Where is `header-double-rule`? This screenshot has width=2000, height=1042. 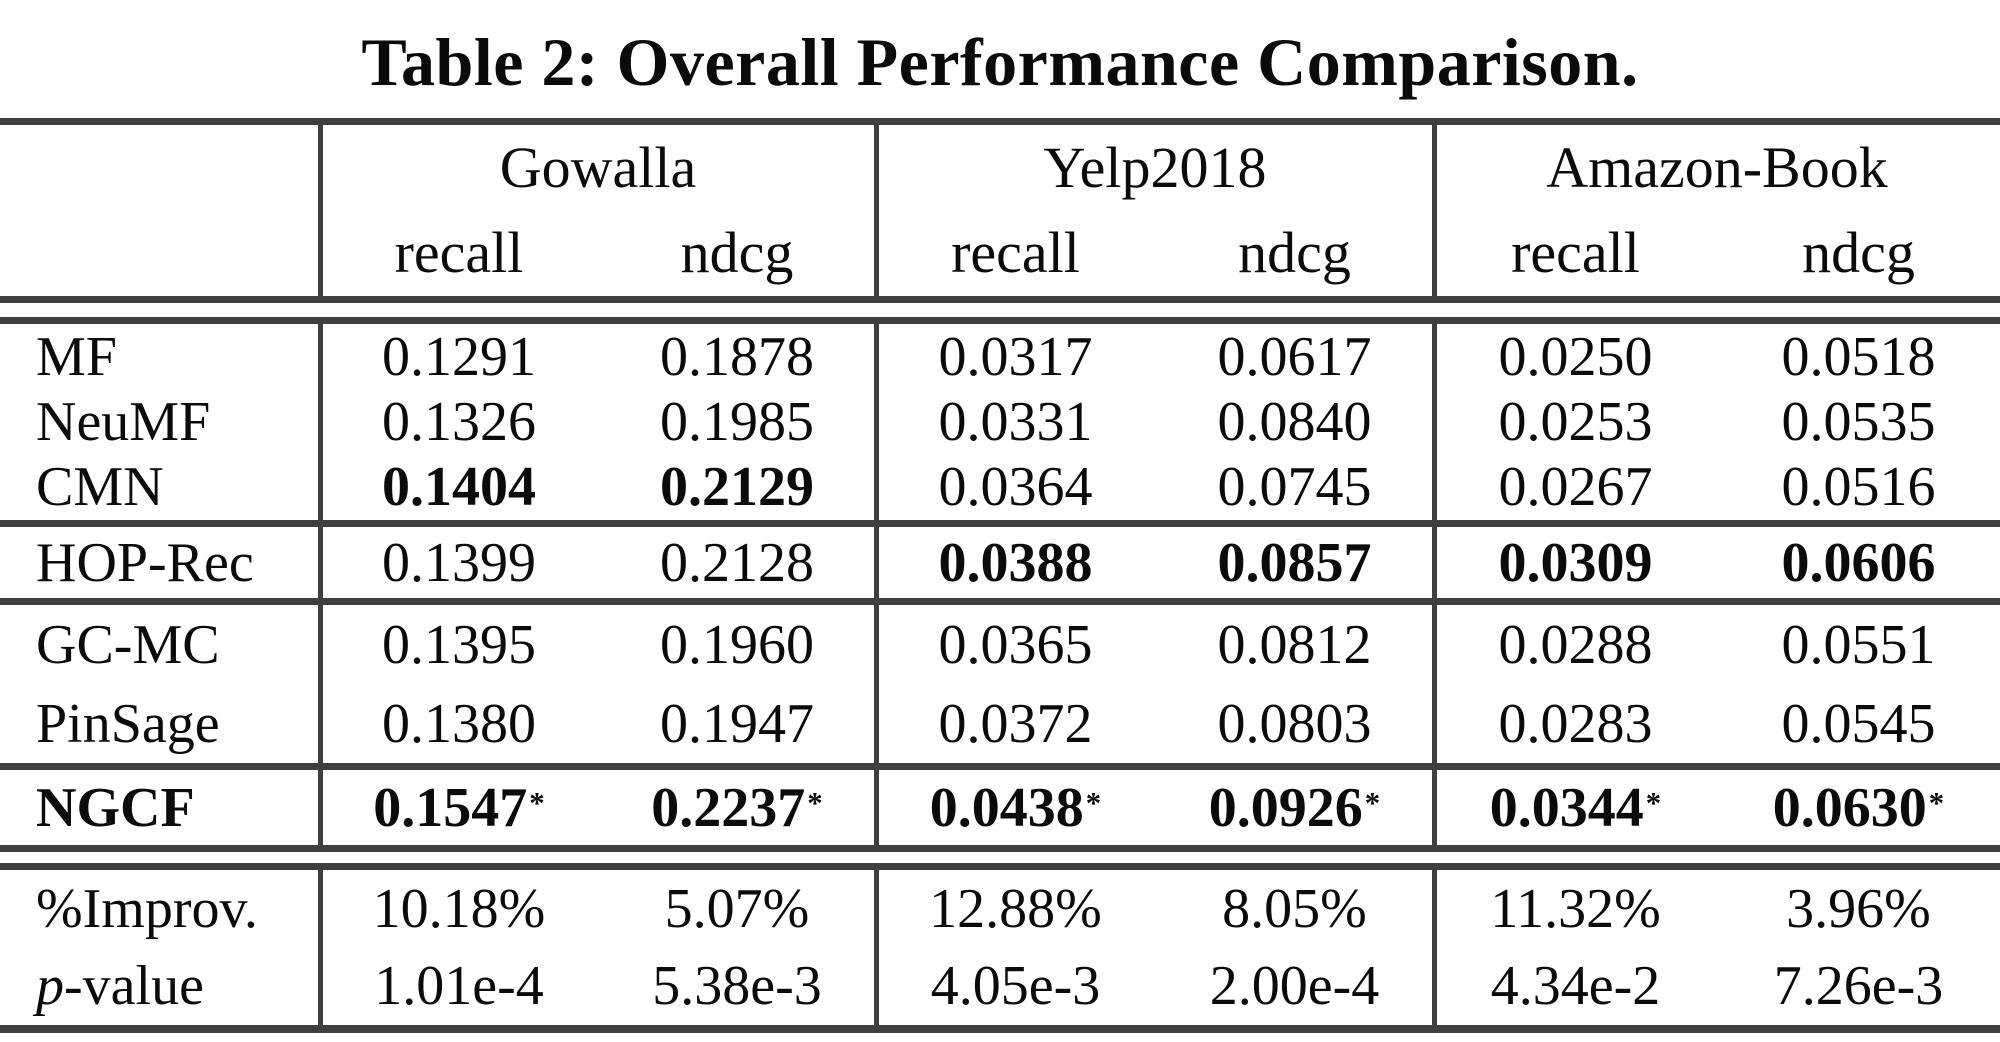 header-double-rule is located at coordinates (1000, 310).